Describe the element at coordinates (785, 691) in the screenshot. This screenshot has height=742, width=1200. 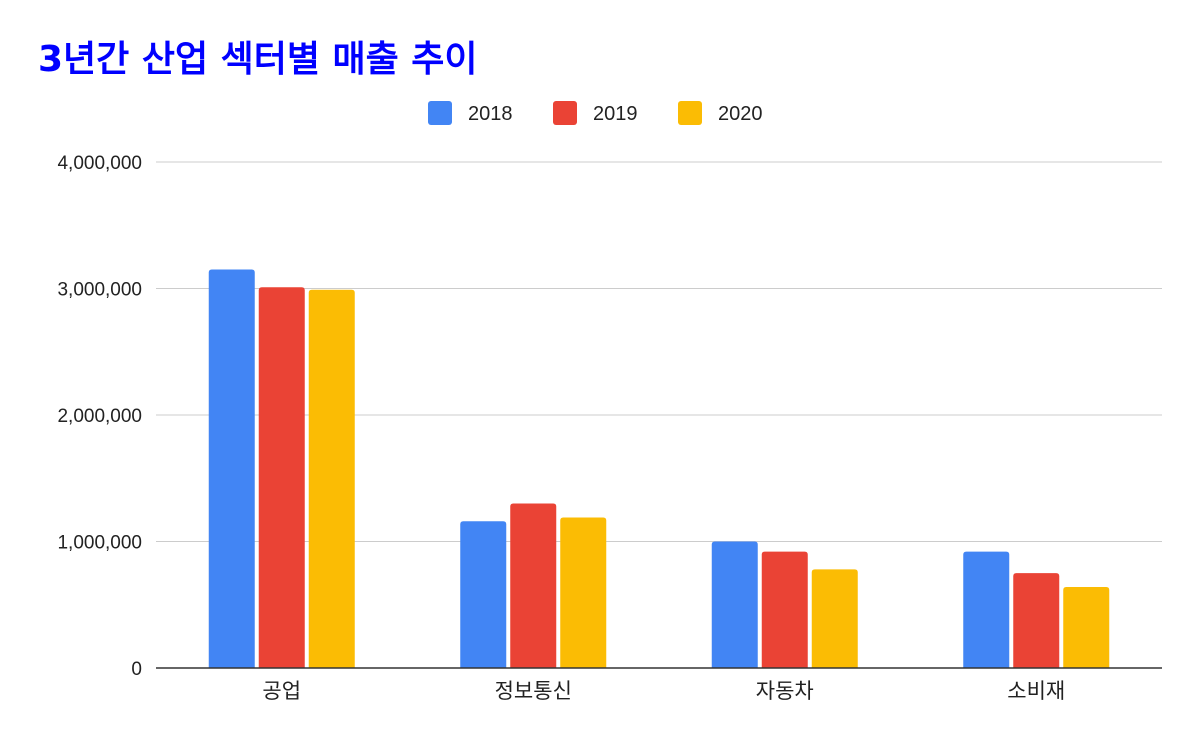
I see `category-label: 자동차` at that location.